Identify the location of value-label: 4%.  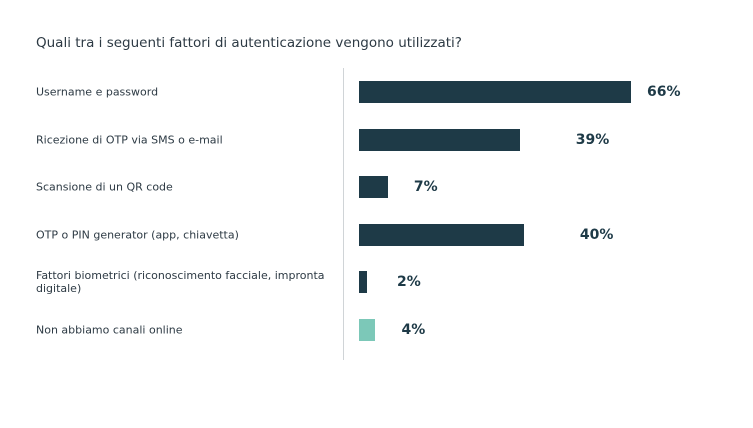
(413, 329).